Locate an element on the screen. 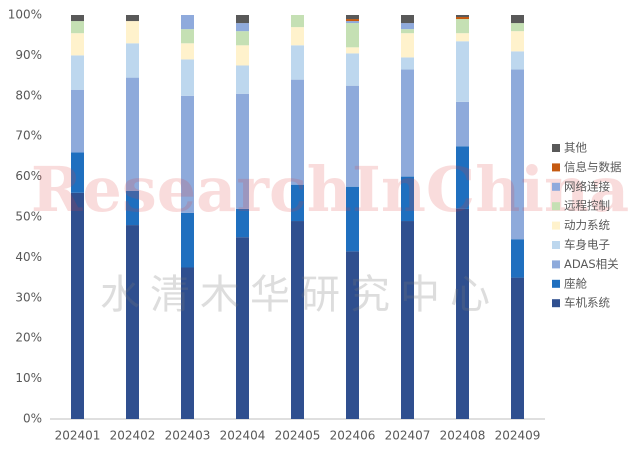 The image size is (636, 454). x-tick-label: 202402 is located at coordinates (133, 436).